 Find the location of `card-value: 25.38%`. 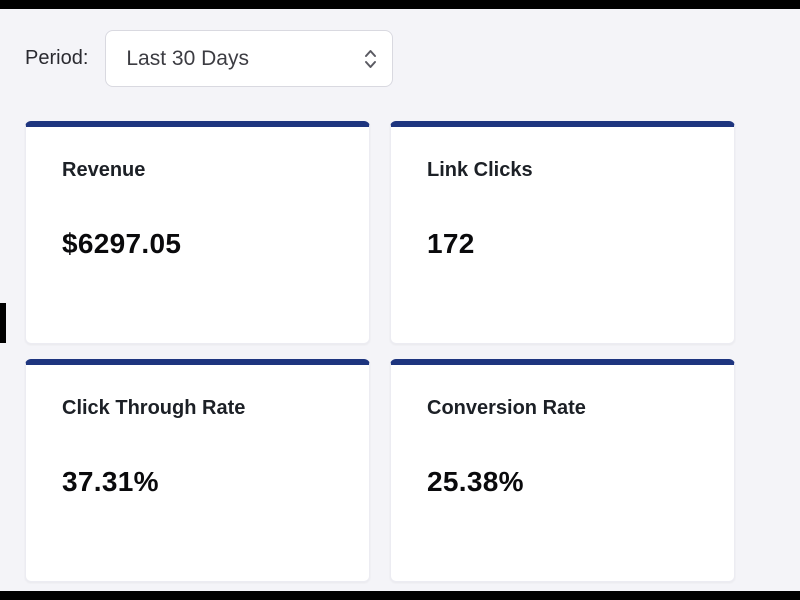

card-value: 25.38% is located at coordinates (475, 481).